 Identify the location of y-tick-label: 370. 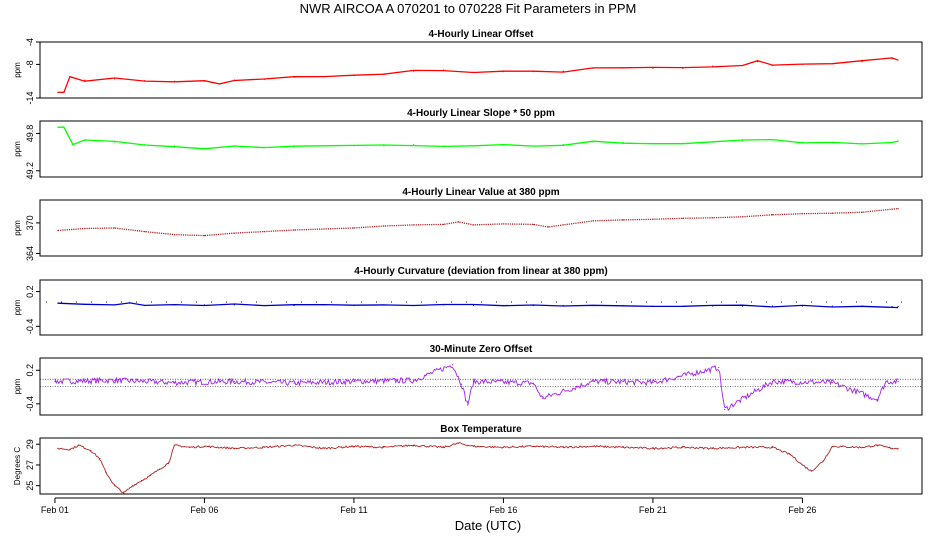
(30, 222).